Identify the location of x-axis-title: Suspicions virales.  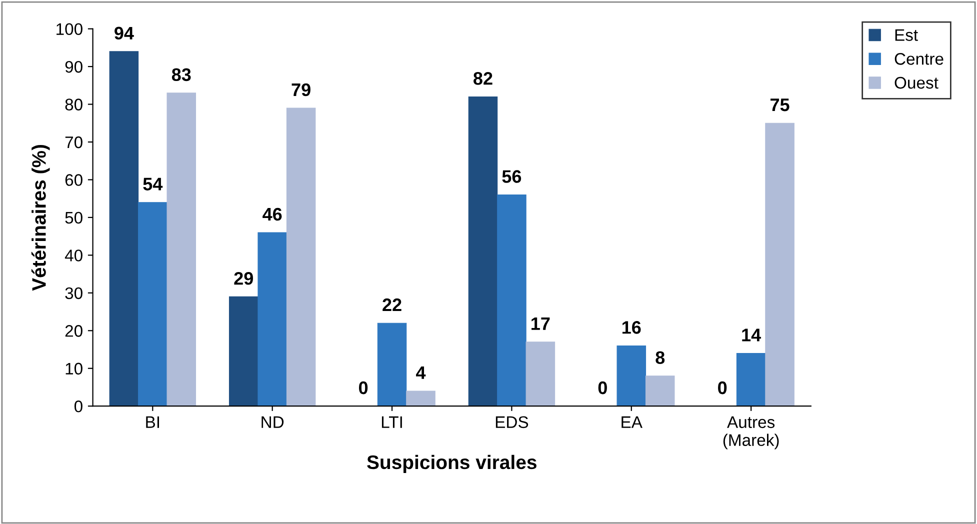
(451, 463).